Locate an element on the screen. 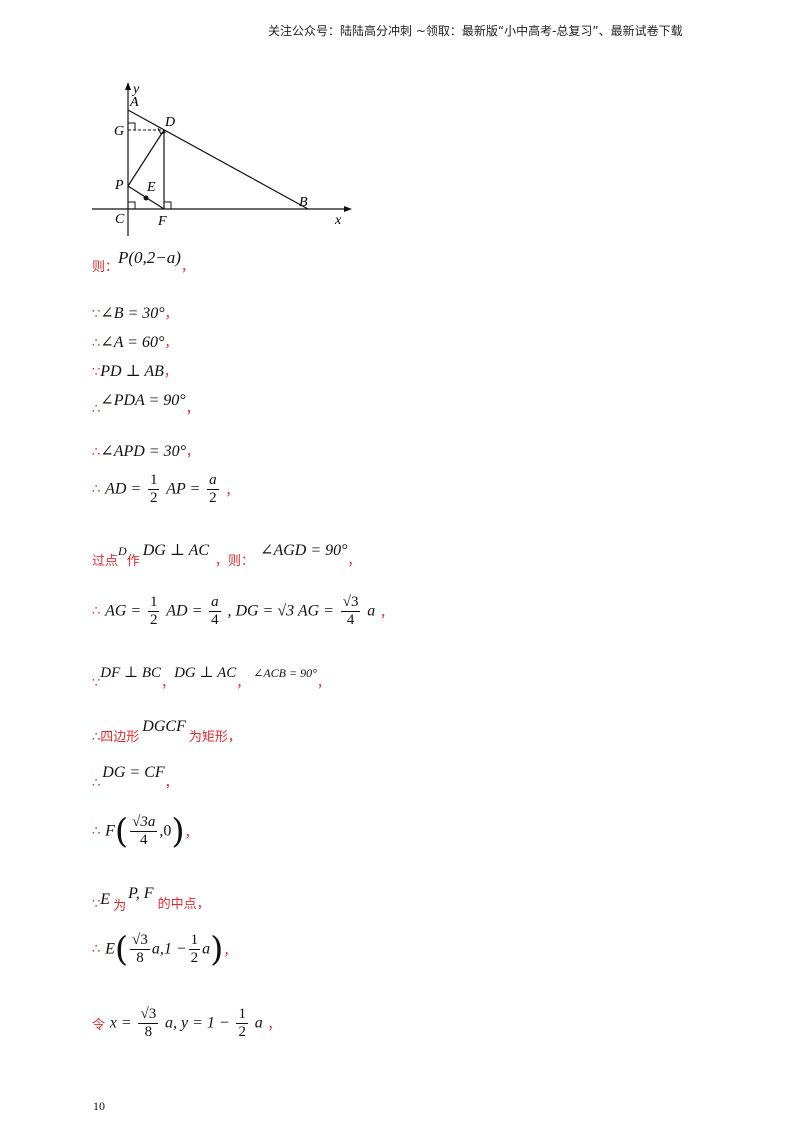 The width and height of the screenshot is (800, 1132). solution-line-15: ∴ E(√3 8 a,1 −1 2 a)， is located at coordinates (164, 949).